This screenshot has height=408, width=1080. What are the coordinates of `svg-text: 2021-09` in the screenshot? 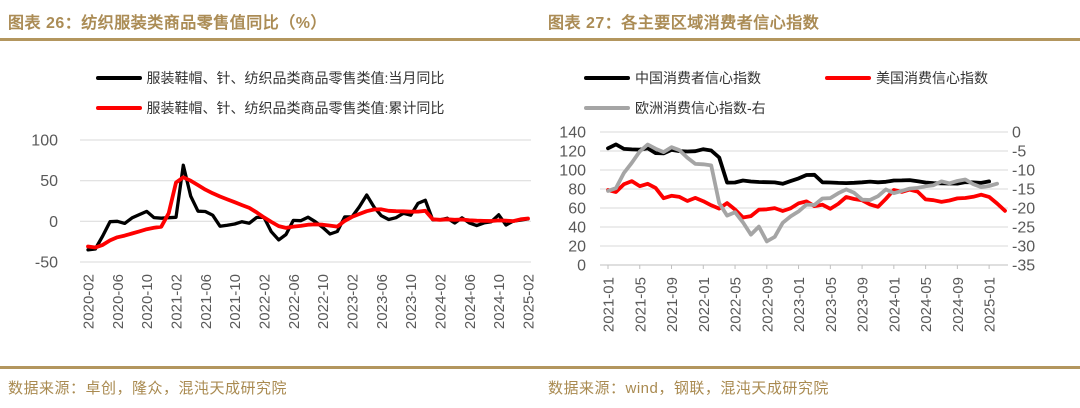 It's located at (672, 304).